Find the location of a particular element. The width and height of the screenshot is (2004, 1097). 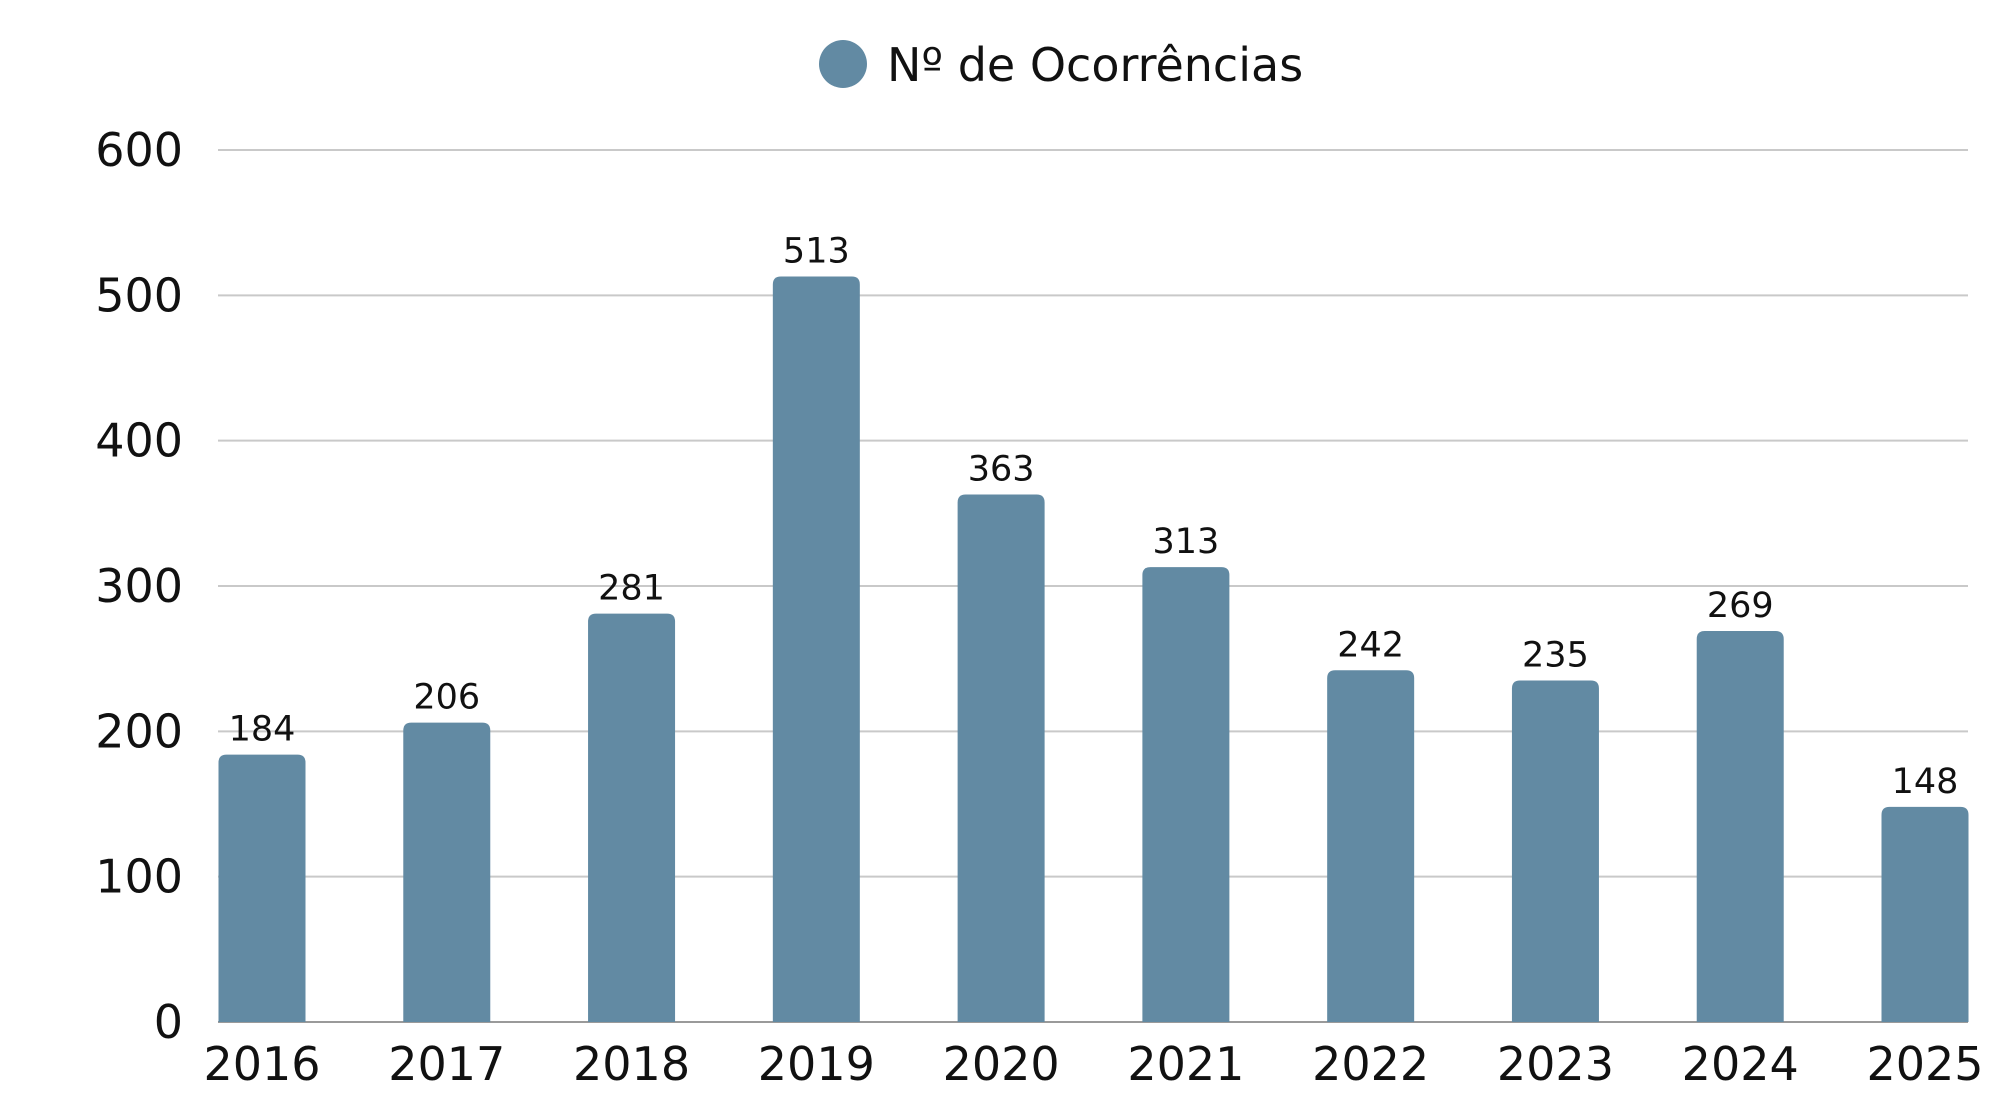

x-tick-label-2021: 2021 is located at coordinates (1185, 1064).